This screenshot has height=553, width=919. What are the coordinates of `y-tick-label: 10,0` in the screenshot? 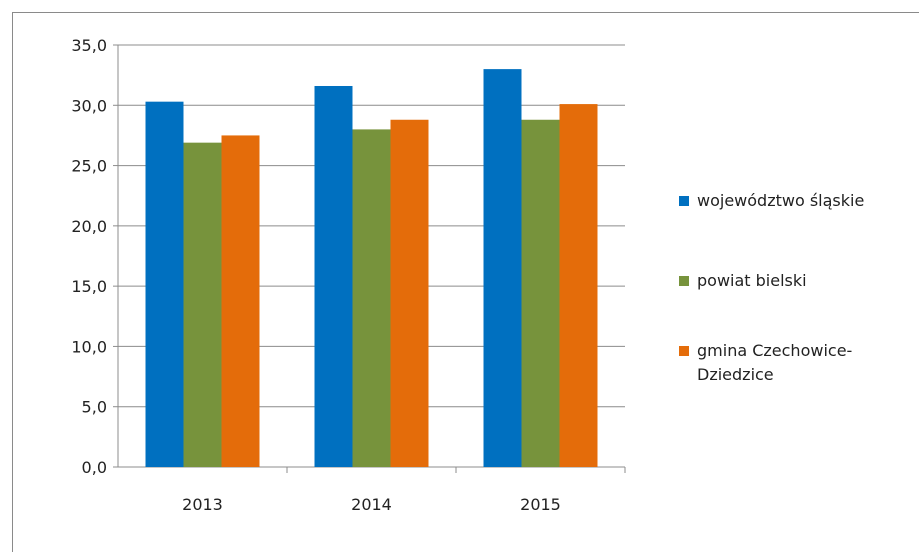 It's located at (89, 346).